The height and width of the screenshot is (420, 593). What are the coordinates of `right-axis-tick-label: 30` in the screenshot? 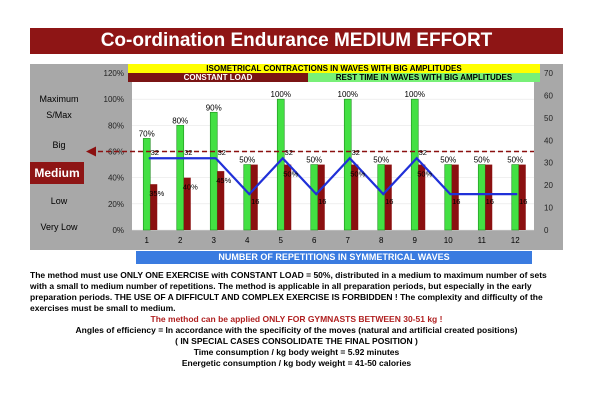 It's located at (548, 163).